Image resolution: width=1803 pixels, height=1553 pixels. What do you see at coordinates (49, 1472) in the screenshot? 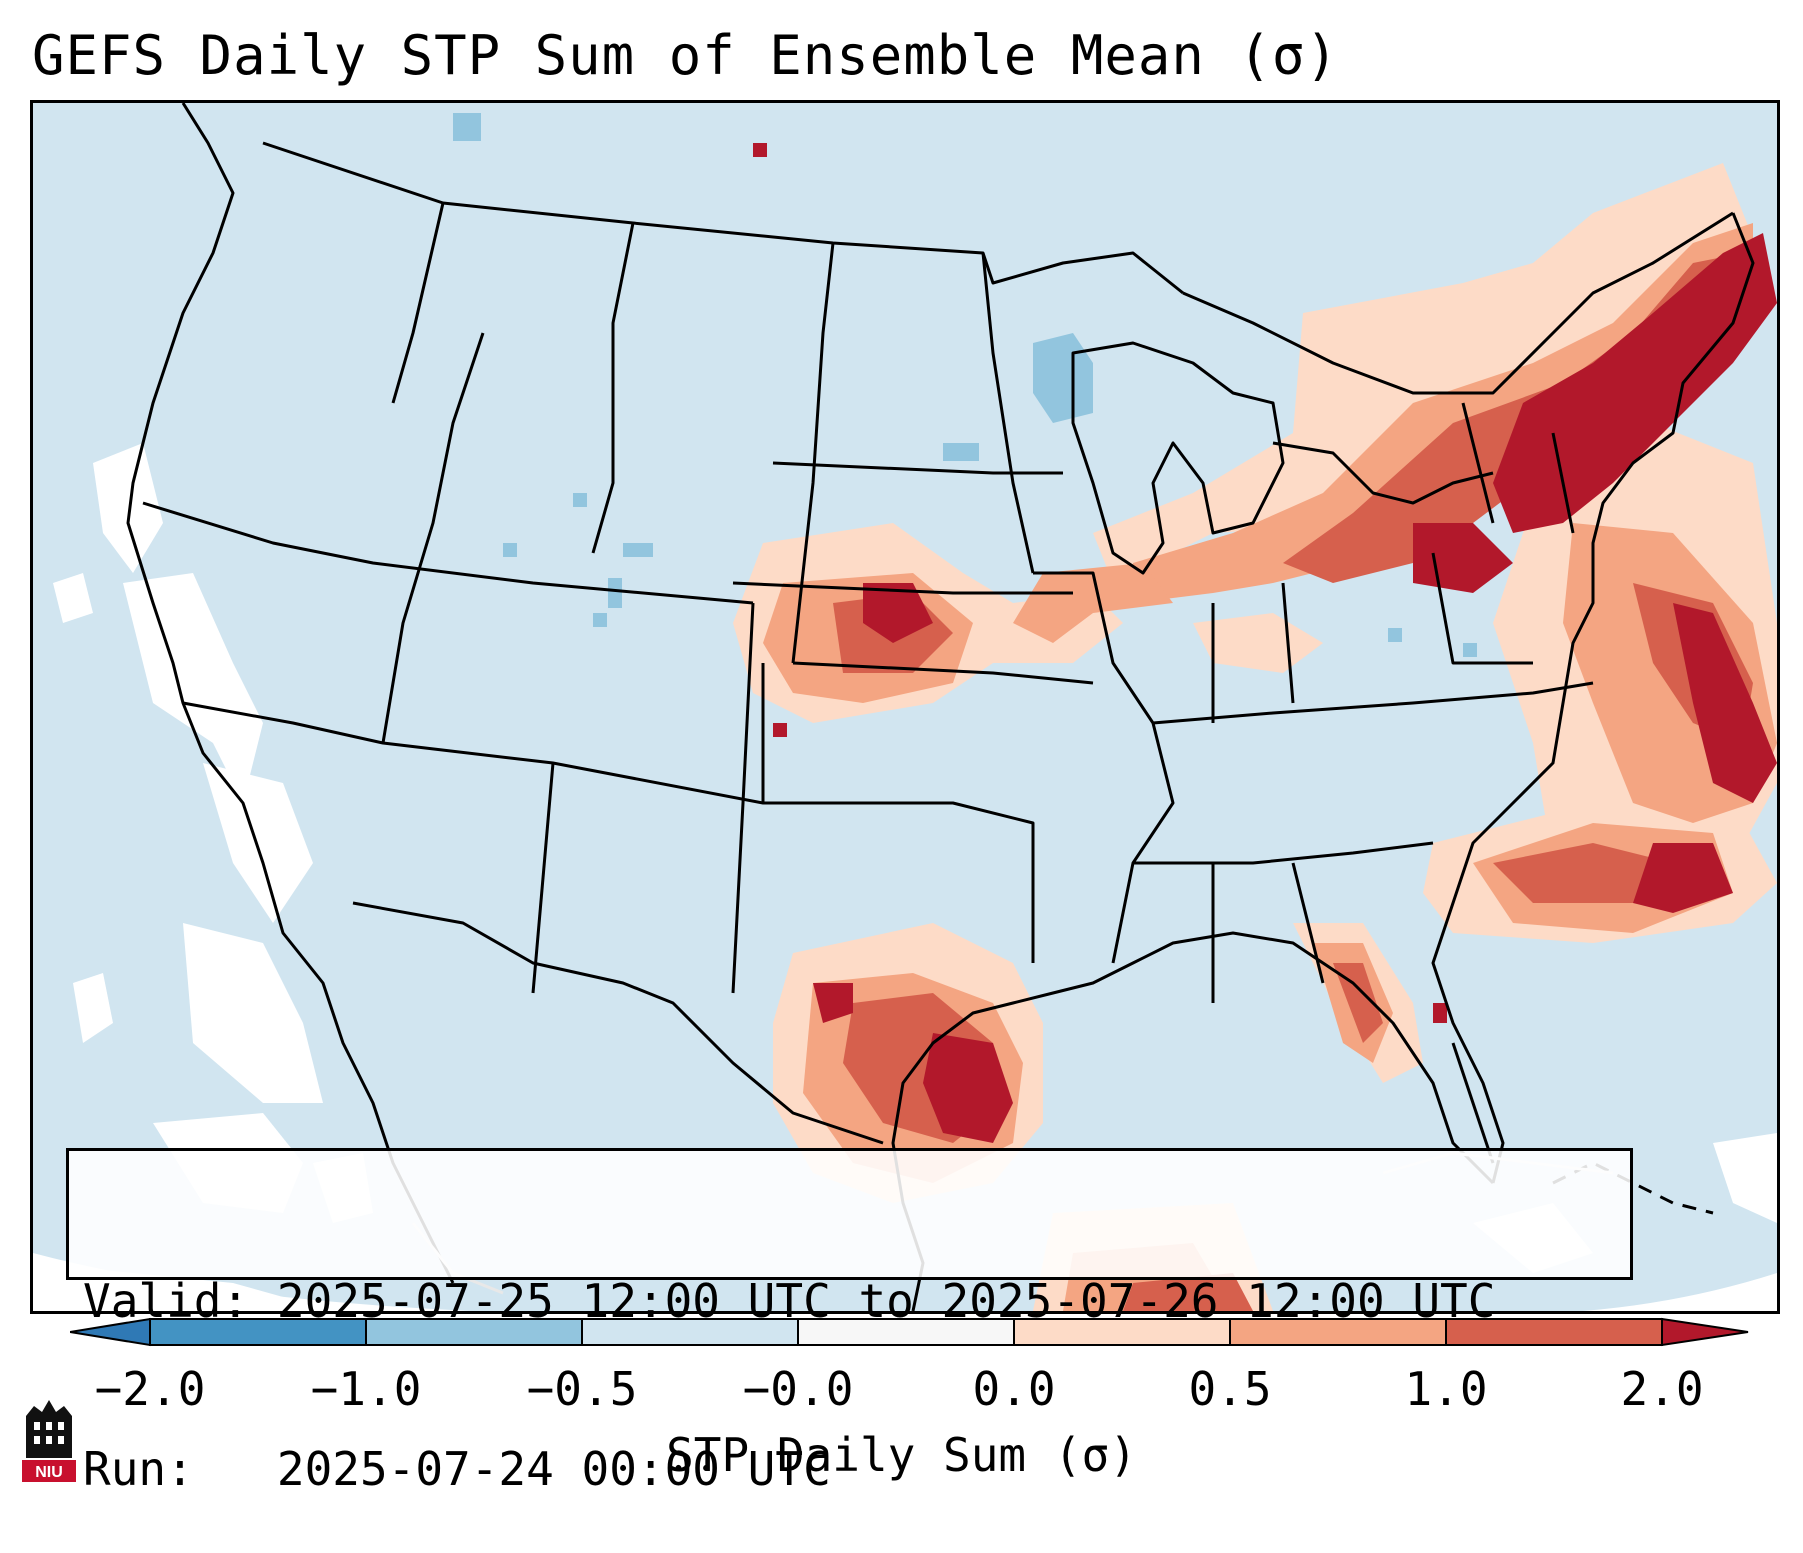
I see `logo-text: NIU` at bounding box center [49, 1472].